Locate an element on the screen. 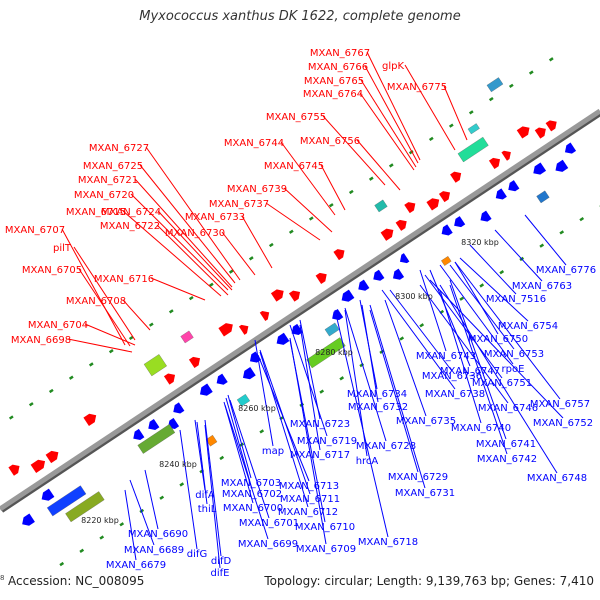 The height and width of the screenshot is (600, 600). scale-label: 8260 kbp is located at coordinates (257, 408).